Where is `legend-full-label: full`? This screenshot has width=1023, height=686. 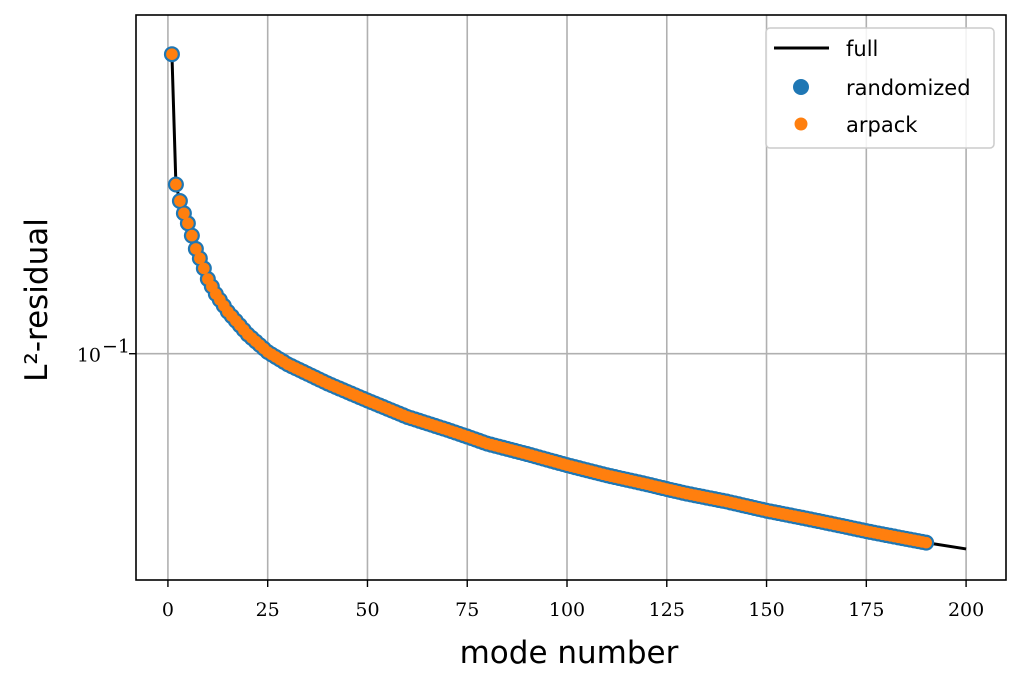 legend-full-label: full is located at coordinates (862, 49).